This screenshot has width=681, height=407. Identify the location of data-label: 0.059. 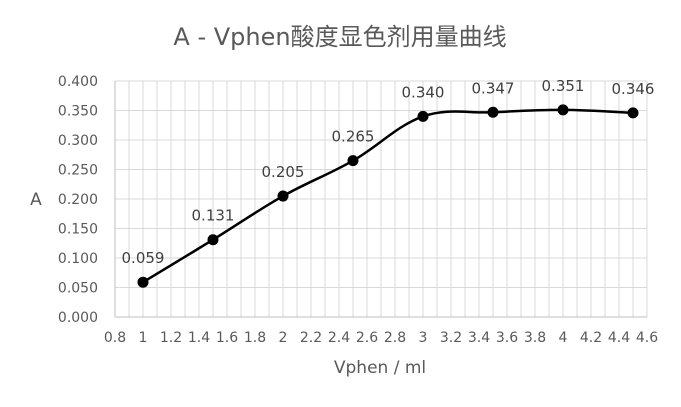
(143, 258).